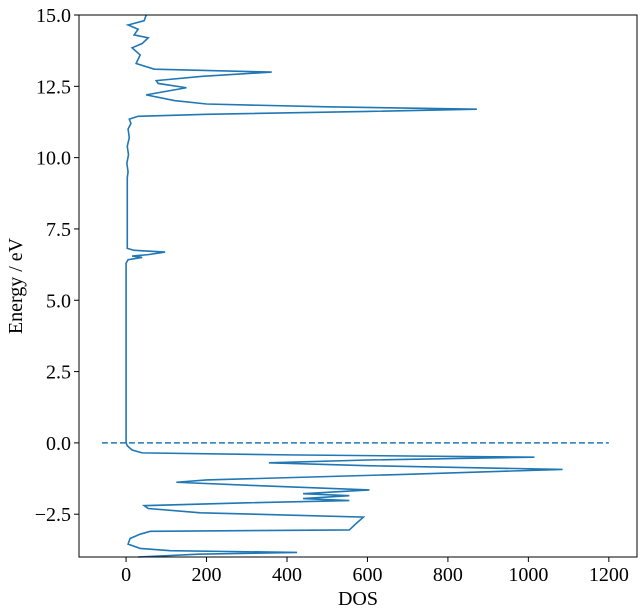 The image size is (643, 616). What do you see at coordinates (58, 301) in the screenshot?
I see `y-tick-label: 5.0` at bounding box center [58, 301].